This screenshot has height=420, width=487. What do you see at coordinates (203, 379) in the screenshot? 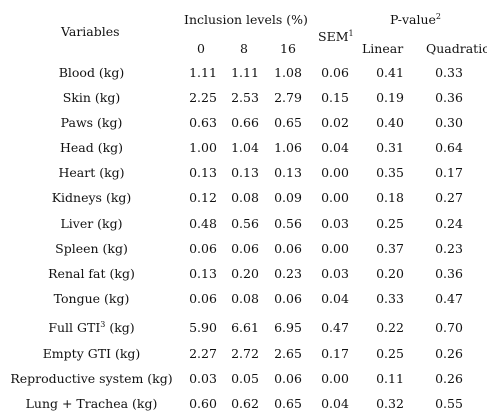
I see `cell-level-0: 0.03` at bounding box center [203, 379].